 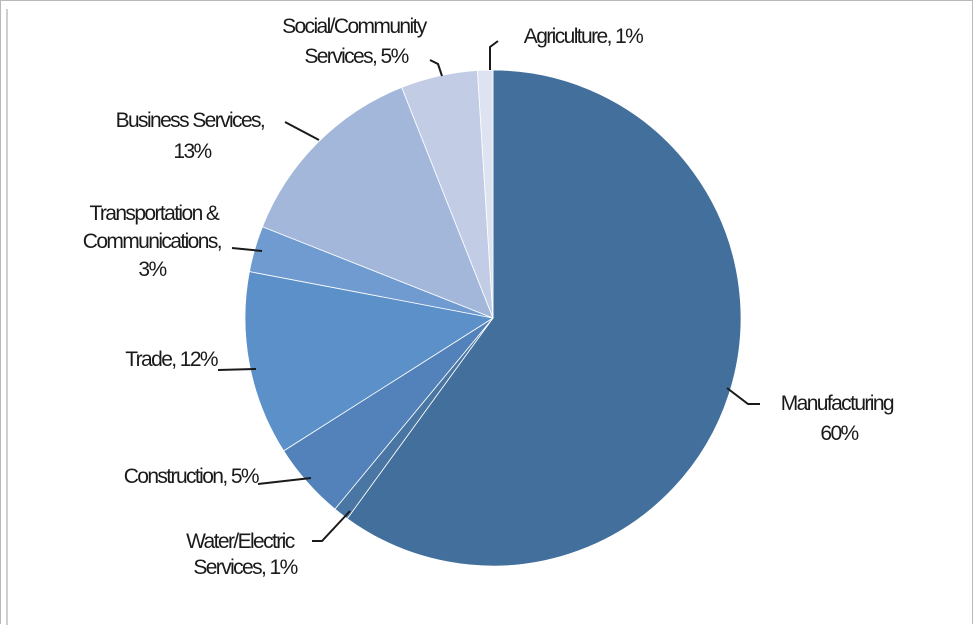 I want to click on leader-line-manufacturing, so click(x=743, y=396).